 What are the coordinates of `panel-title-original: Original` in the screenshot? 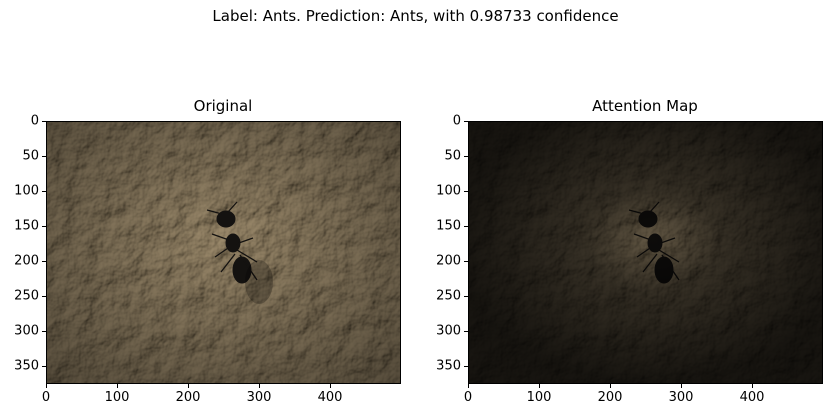 It's located at (223, 106).